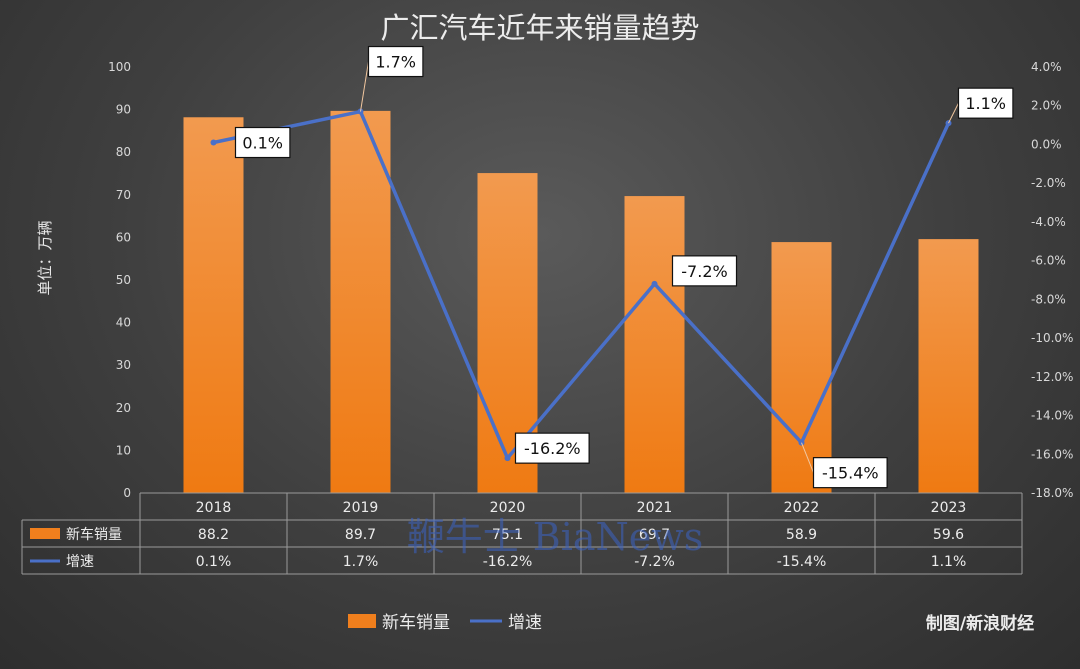 The height and width of the screenshot is (669, 1080). What do you see at coordinates (1052, 493) in the screenshot?
I see `y2-tick-label: -18.0%` at bounding box center [1052, 493].